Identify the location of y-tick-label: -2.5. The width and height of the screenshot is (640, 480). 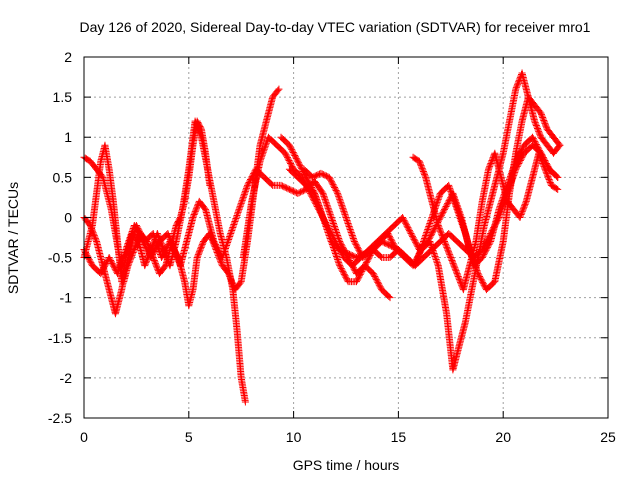
(60, 418).